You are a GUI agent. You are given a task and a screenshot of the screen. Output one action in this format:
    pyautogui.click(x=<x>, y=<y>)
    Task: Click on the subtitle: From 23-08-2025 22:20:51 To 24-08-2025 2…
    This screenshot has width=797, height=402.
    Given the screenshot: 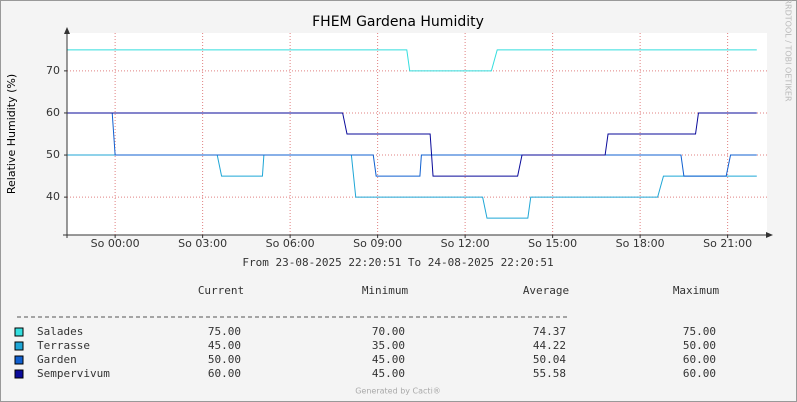 What is the action you would take?
    pyautogui.click(x=397, y=262)
    